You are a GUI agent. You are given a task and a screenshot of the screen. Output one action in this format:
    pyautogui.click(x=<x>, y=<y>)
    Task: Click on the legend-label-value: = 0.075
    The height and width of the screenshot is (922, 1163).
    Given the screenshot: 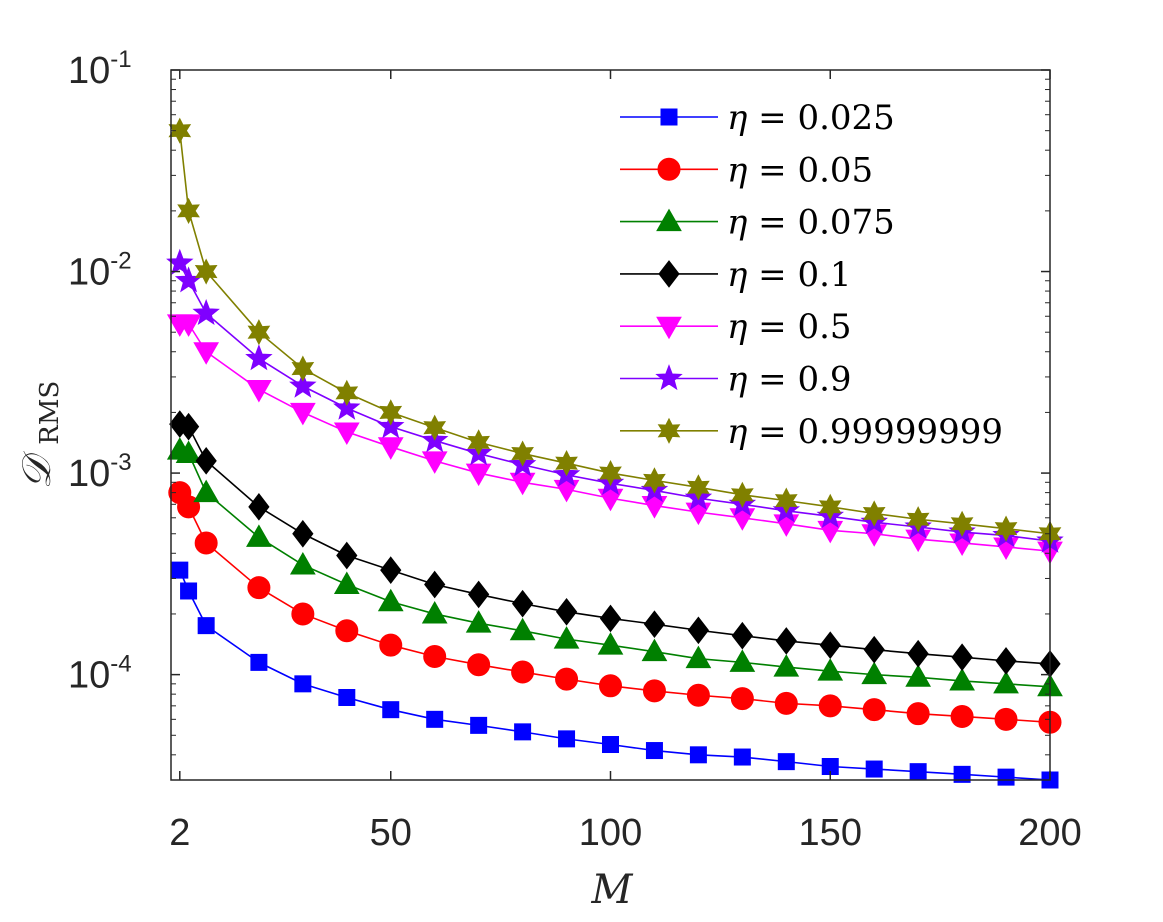 What is the action you would take?
    pyautogui.click(x=820, y=223)
    